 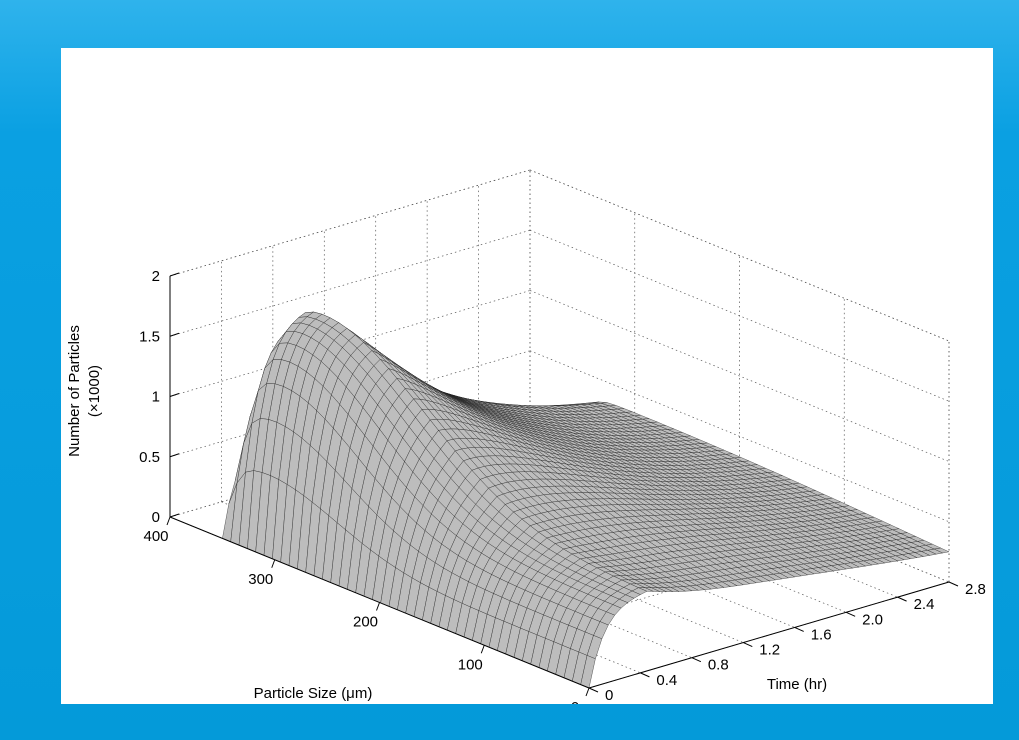 I want to click on y-tick-label: 0, so click(x=609, y=695).